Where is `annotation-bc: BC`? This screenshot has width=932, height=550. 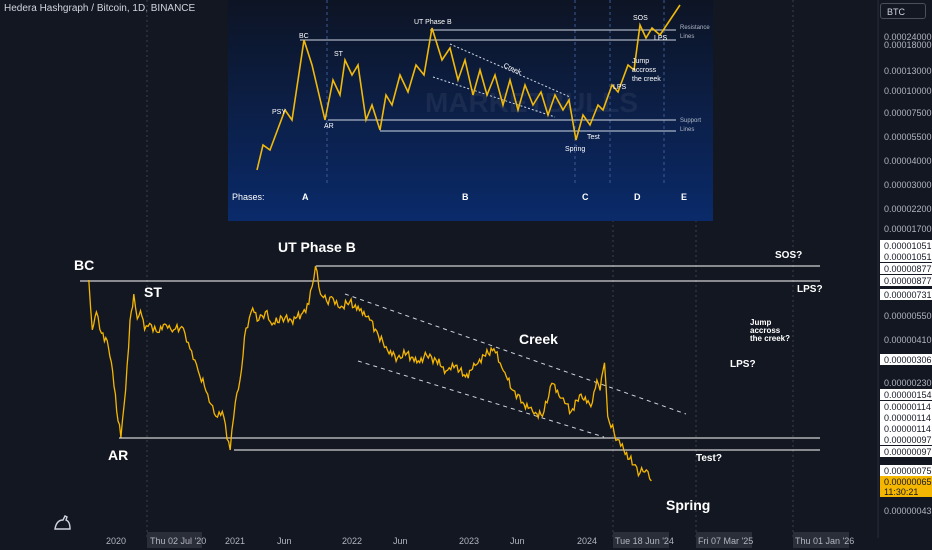 annotation-bc: BC is located at coordinates (84, 265).